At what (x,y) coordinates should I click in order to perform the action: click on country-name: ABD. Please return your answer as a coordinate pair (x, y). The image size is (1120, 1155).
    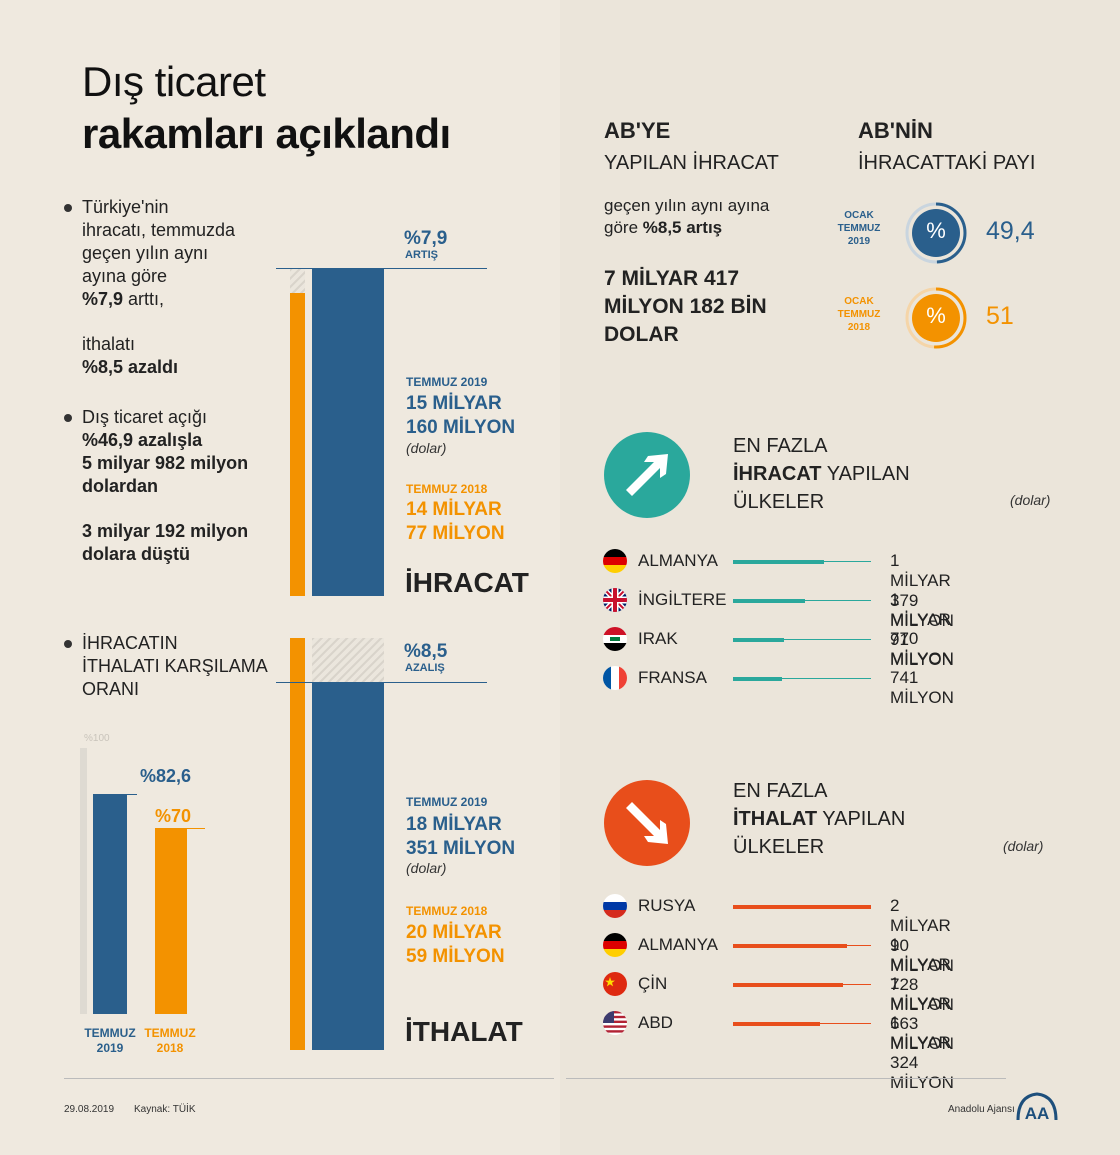
    Looking at the image, I should click on (655, 1022).